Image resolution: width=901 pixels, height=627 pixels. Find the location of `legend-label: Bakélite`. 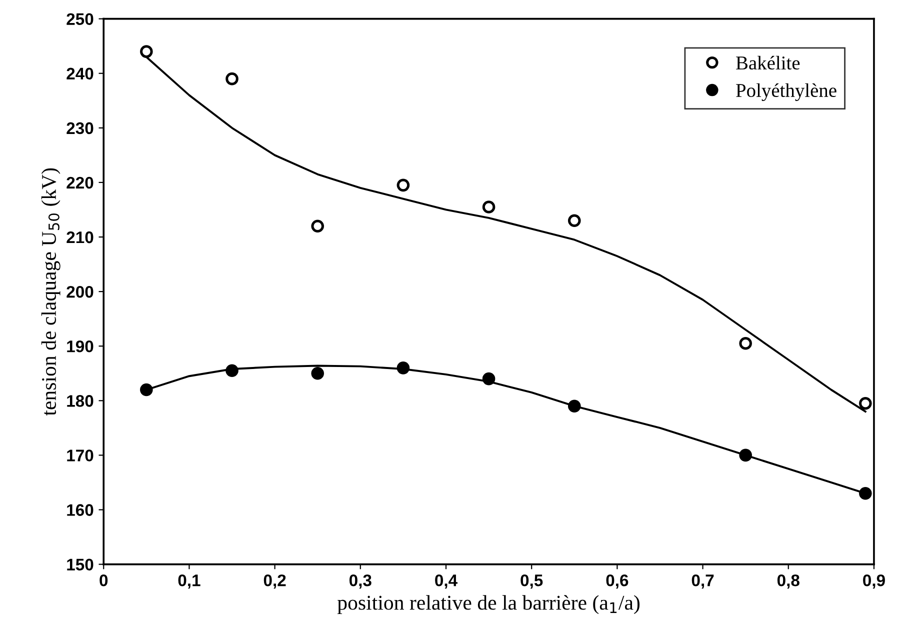

legend-label: Bakélite is located at coordinates (768, 63).